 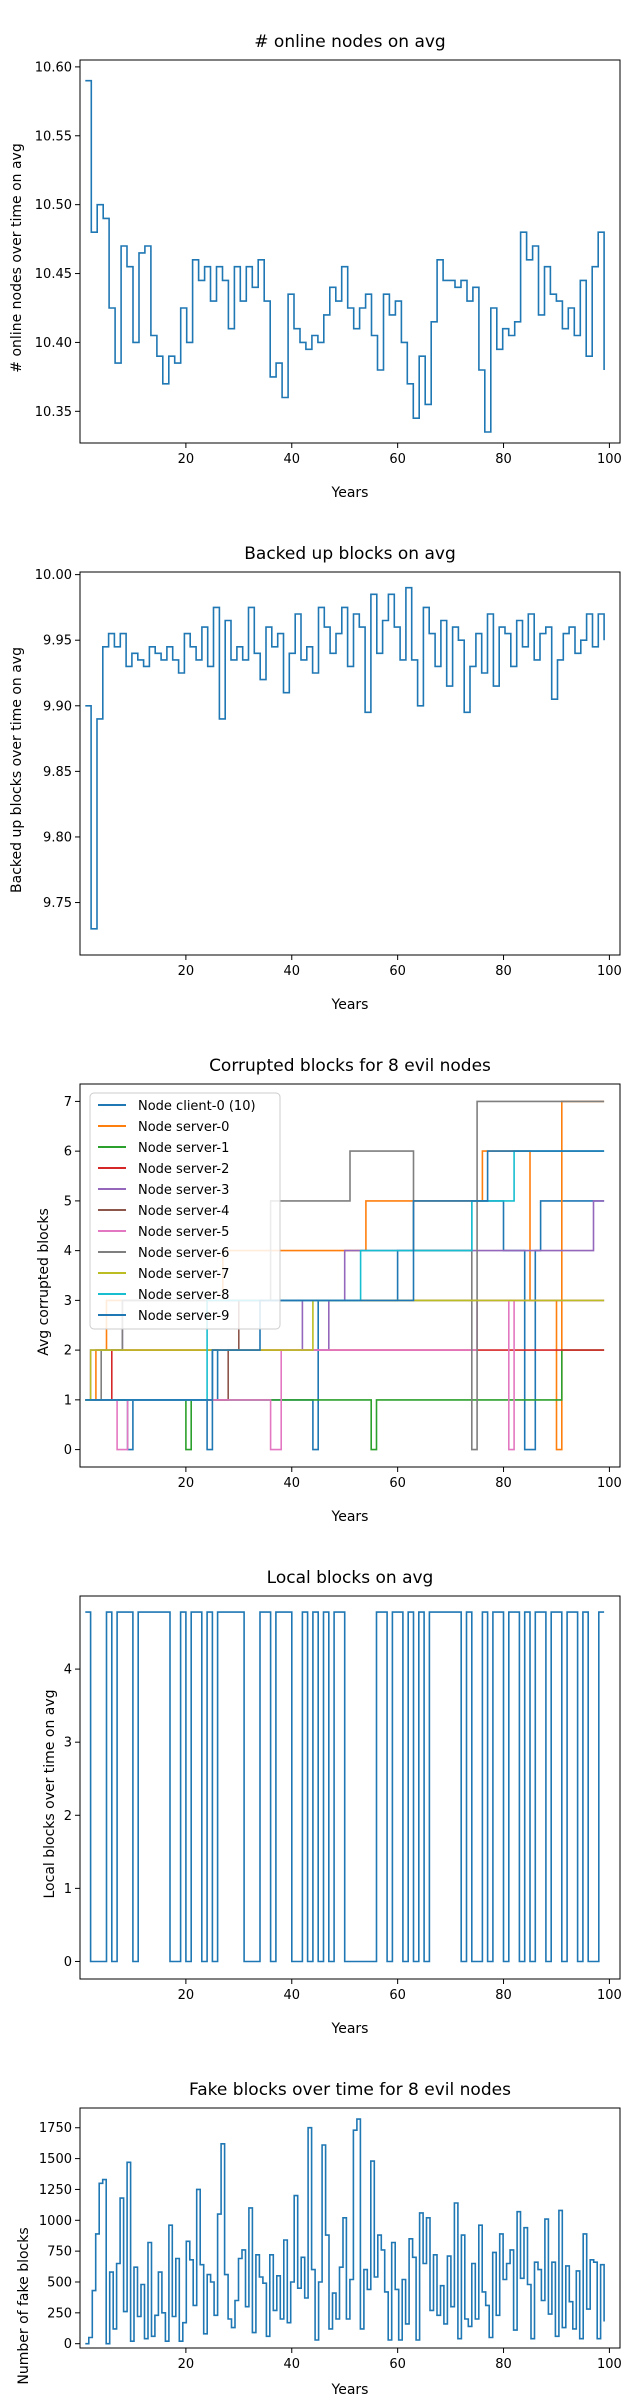 What do you see at coordinates (183, 1274) in the screenshot?
I see `legend-label-server-7: Node server-7` at bounding box center [183, 1274].